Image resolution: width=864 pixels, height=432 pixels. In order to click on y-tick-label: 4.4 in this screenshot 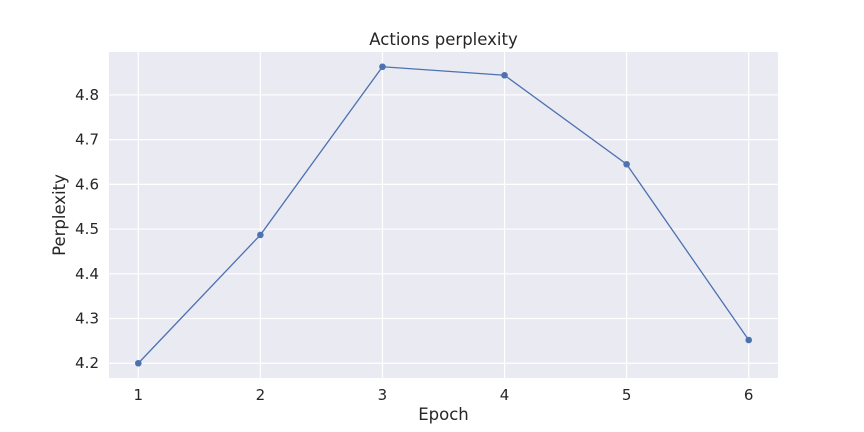, I will do `click(87, 274)`.